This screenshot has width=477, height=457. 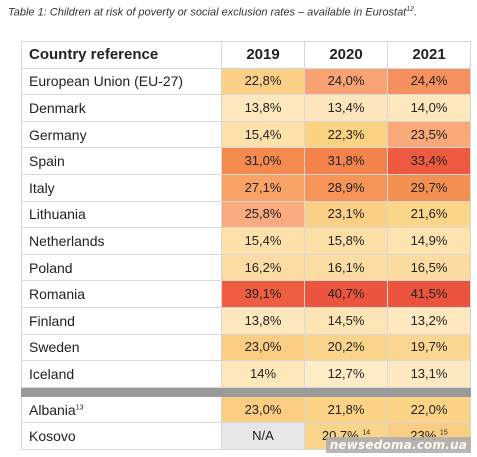 What do you see at coordinates (121, 134) in the screenshot?
I see `country-cell: Germany` at bounding box center [121, 134].